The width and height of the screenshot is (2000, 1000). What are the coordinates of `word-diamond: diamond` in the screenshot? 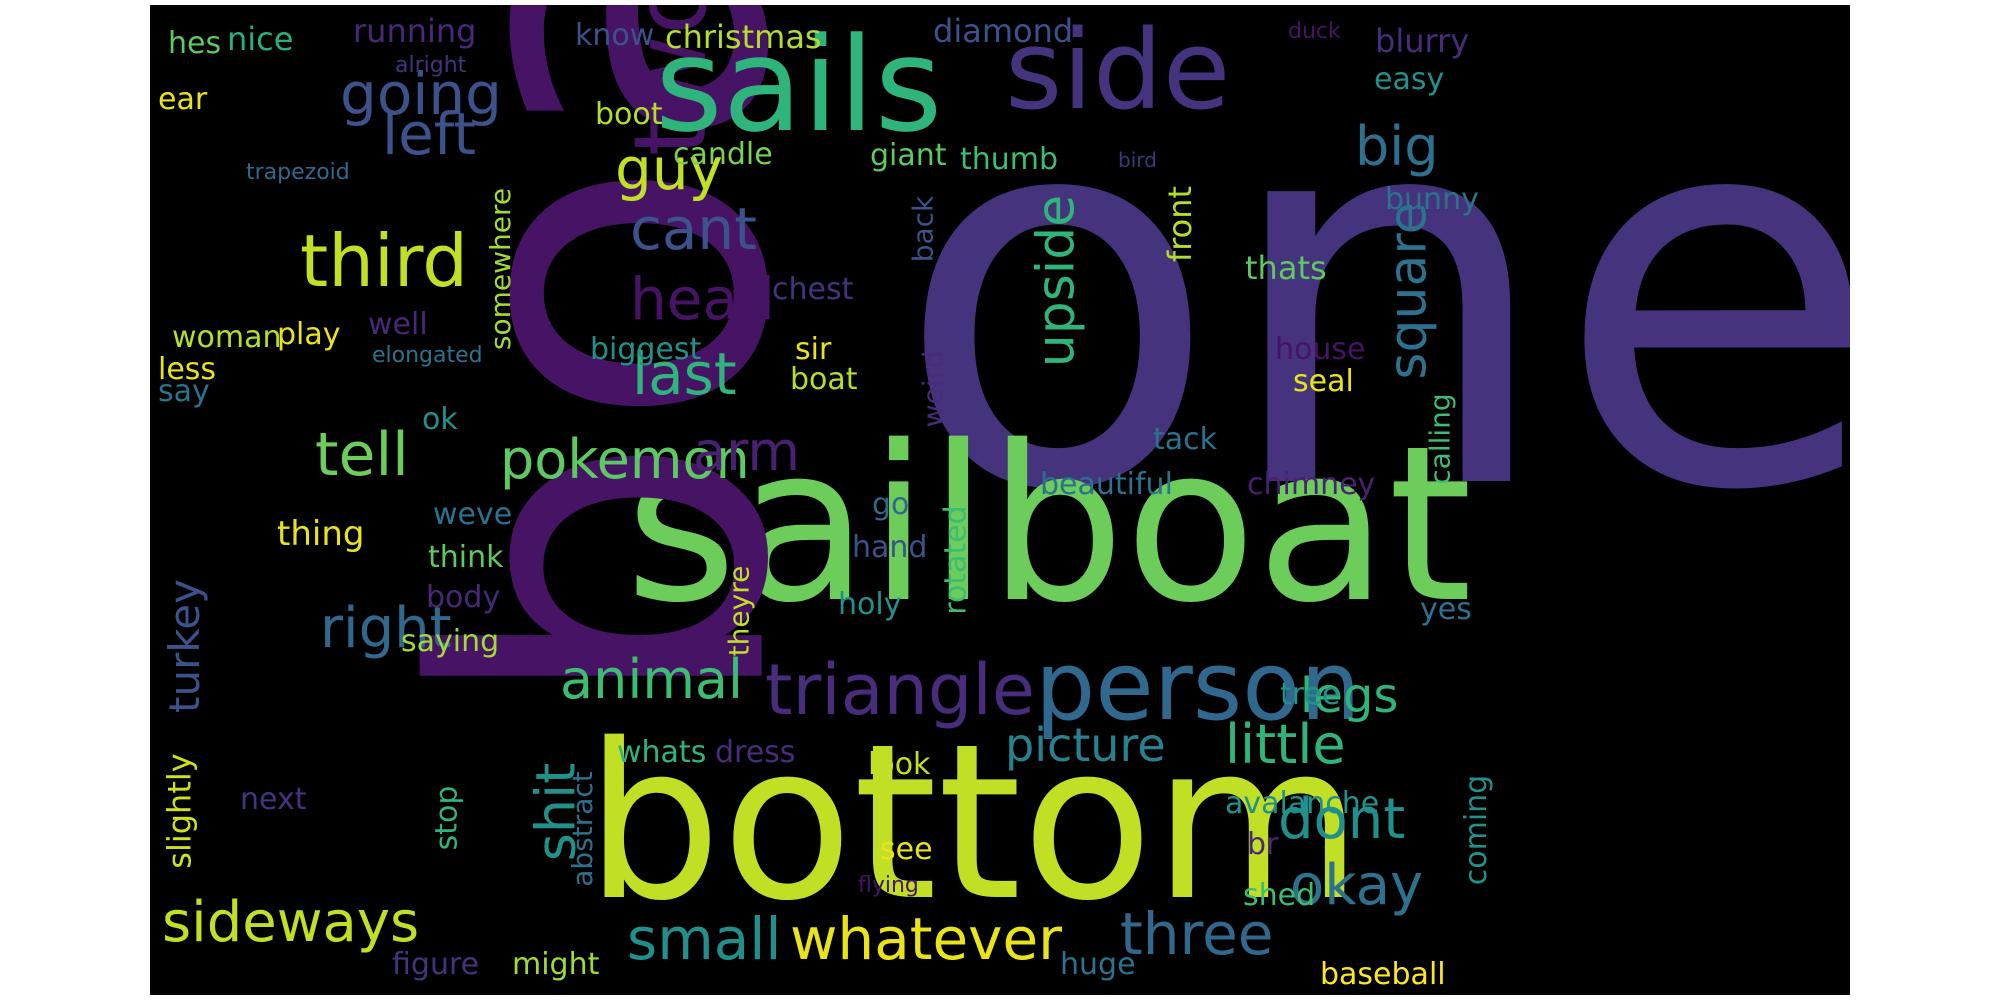 It's located at (1003, 31).